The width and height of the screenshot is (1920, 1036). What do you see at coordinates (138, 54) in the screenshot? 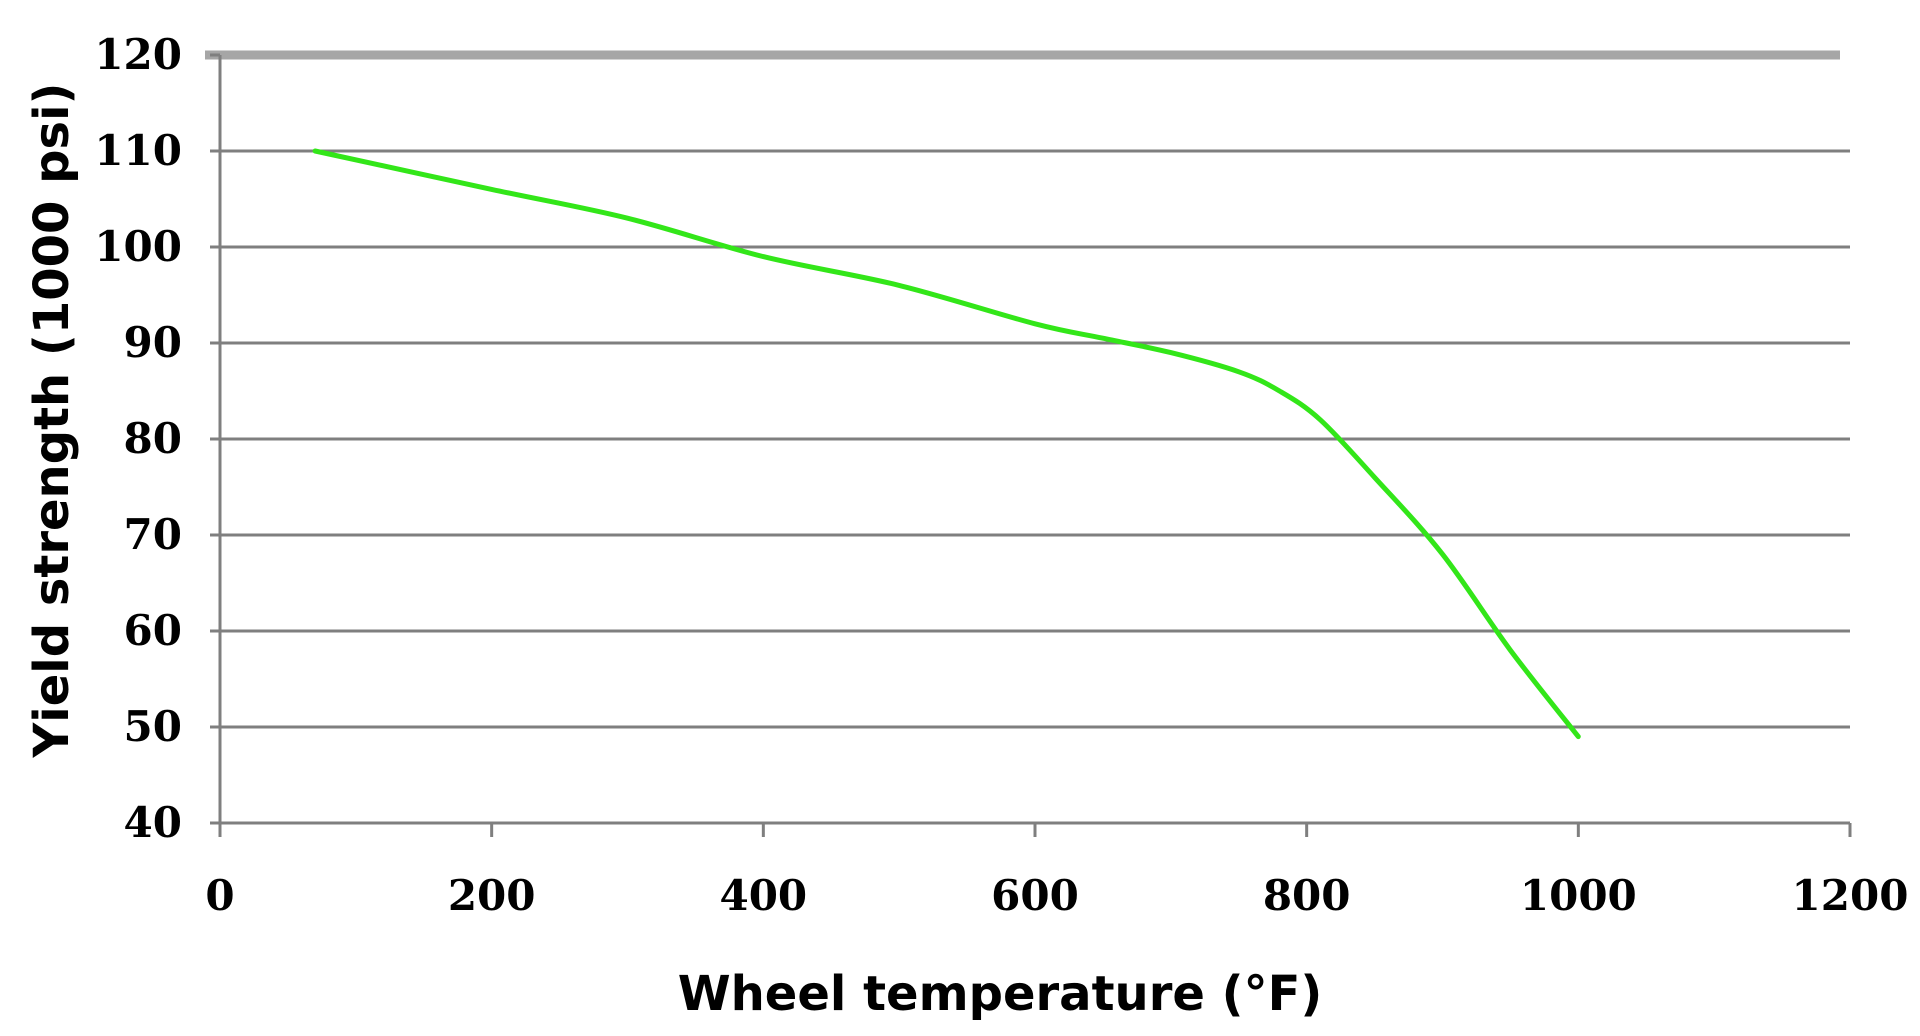
I see `y-tick-label-120: 120` at bounding box center [138, 54].